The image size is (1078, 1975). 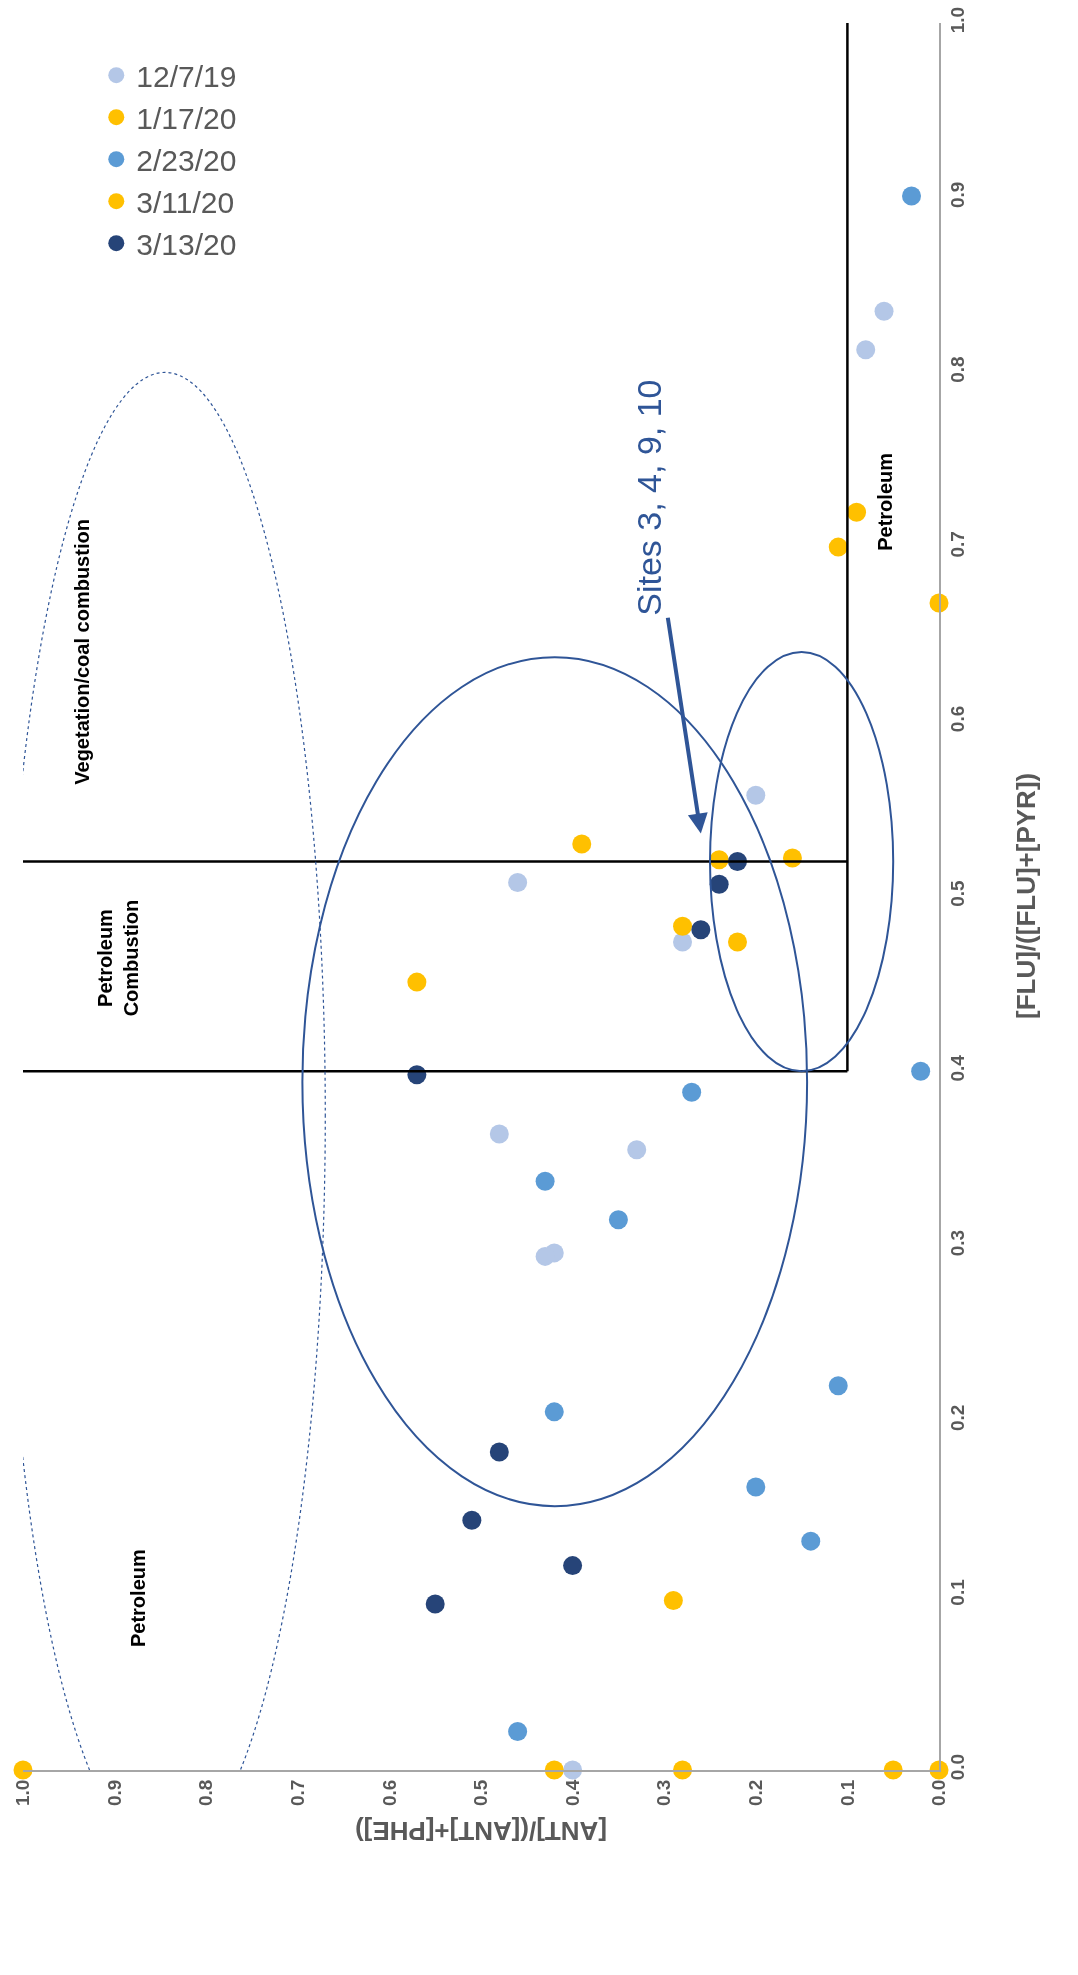 I want to click on x-tick-label: 0.2, so click(x=755, y=1793).